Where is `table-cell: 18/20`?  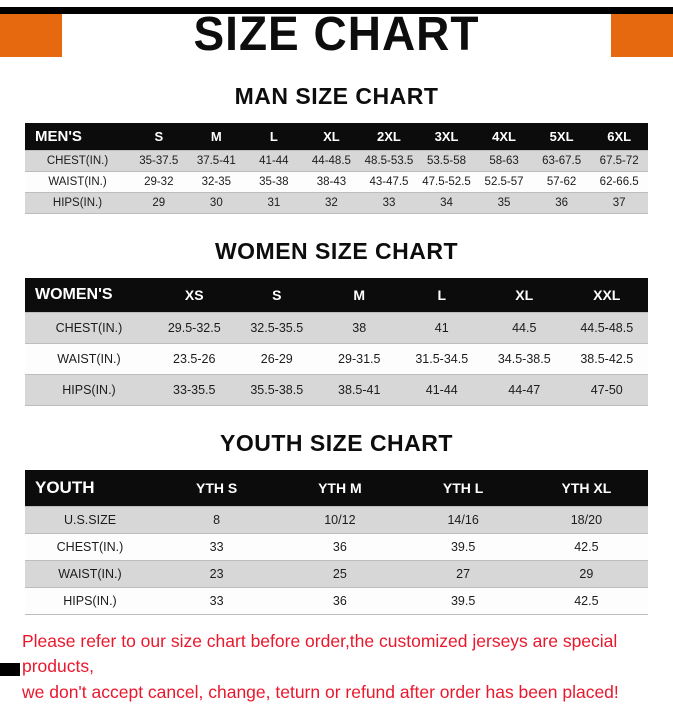 table-cell: 18/20 is located at coordinates (586, 520).